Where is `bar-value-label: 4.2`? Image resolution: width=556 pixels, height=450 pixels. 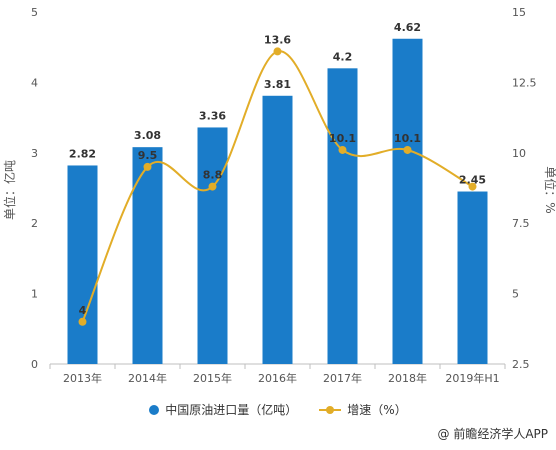
bar-value-label: 4.2 is located at coordinates (343, 56).